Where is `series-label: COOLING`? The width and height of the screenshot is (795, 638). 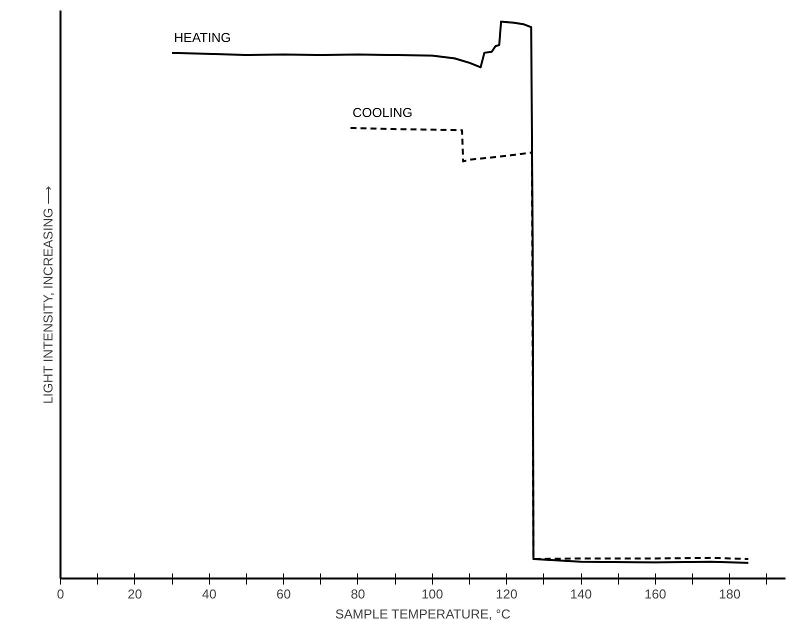
series-label: COOLING is located at coordinates (382, 112).